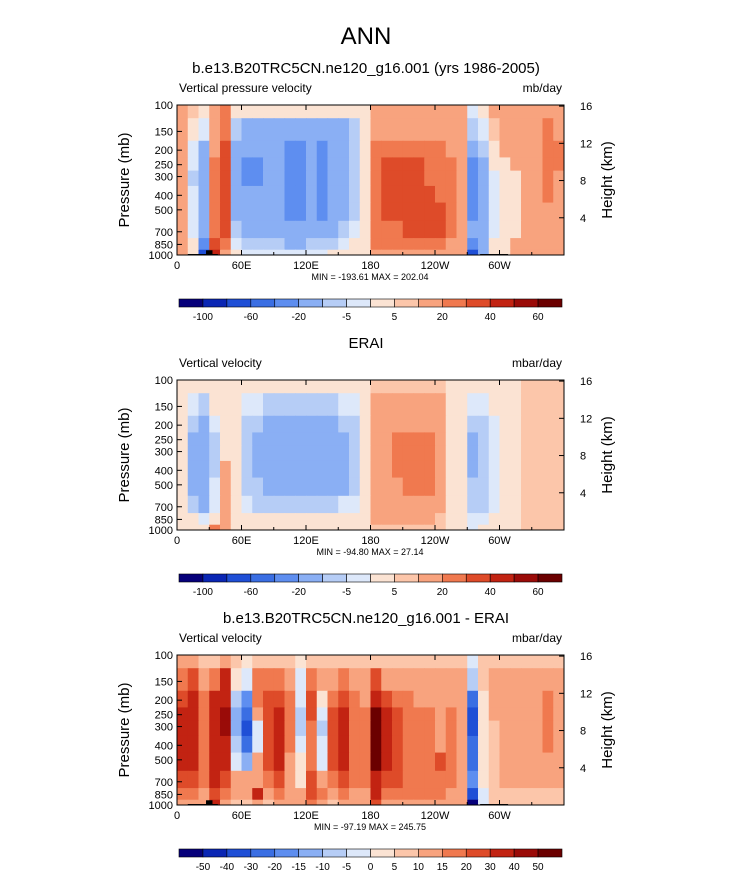 This screenshot has height=872, width=733. Describe the element at coordinates (164, 233) in the screenshot. I see `y-tick-label: 700` at that location.